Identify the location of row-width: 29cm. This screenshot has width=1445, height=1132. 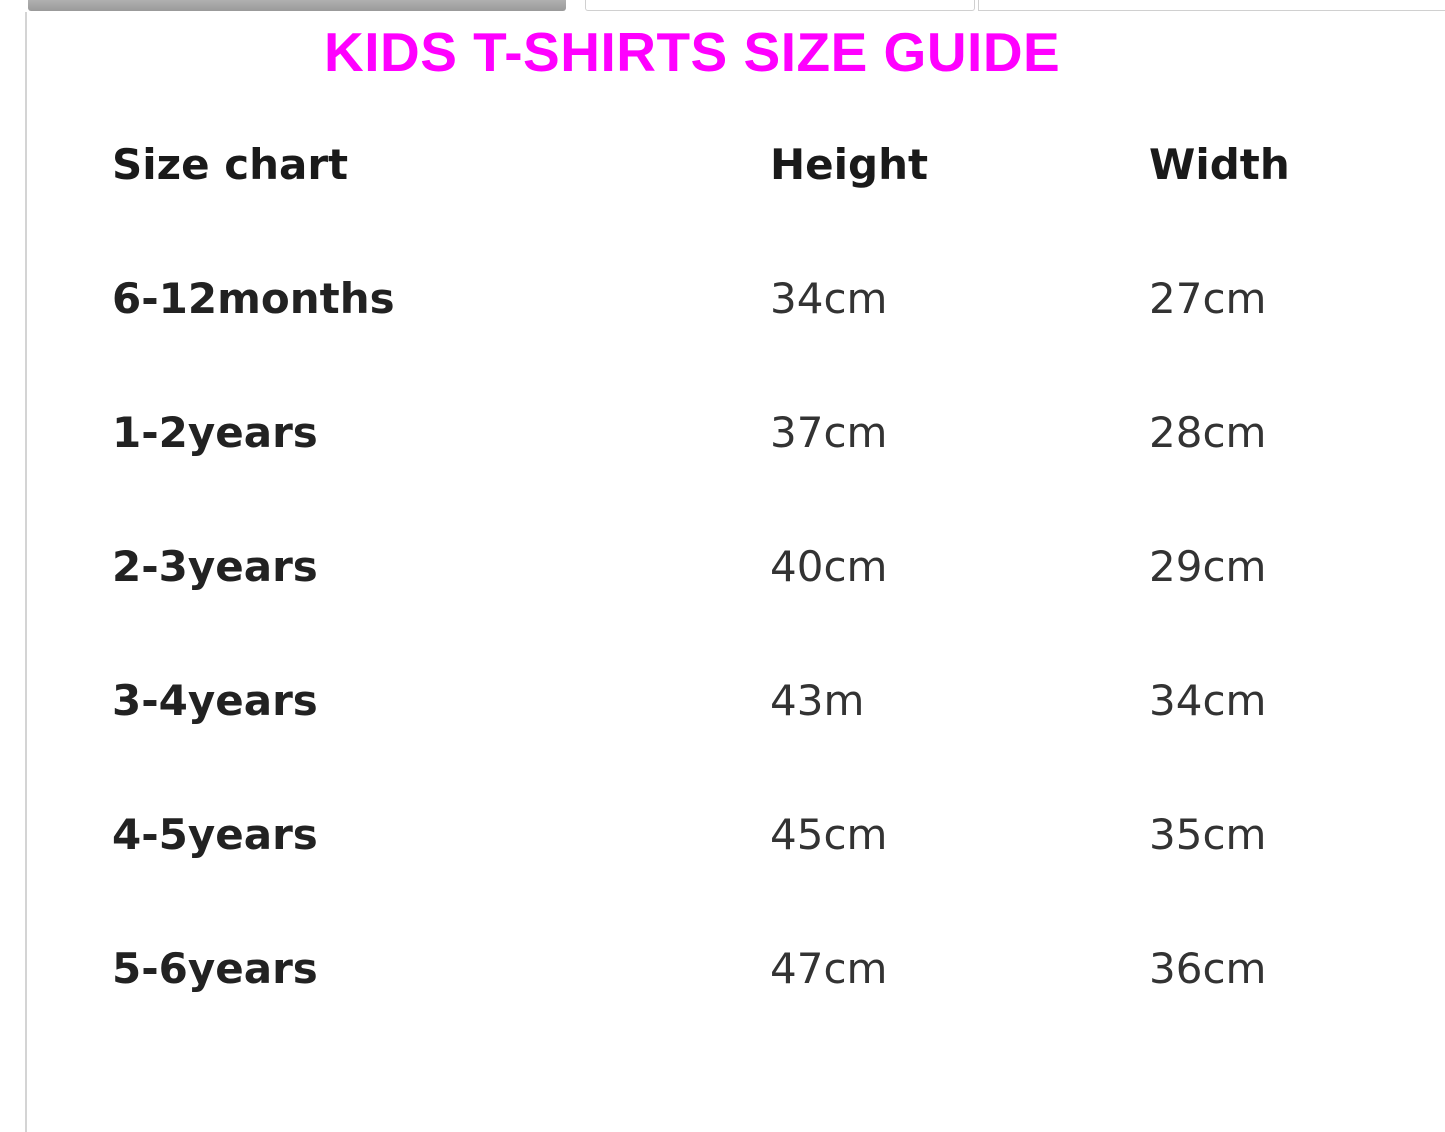
(1208, 566).